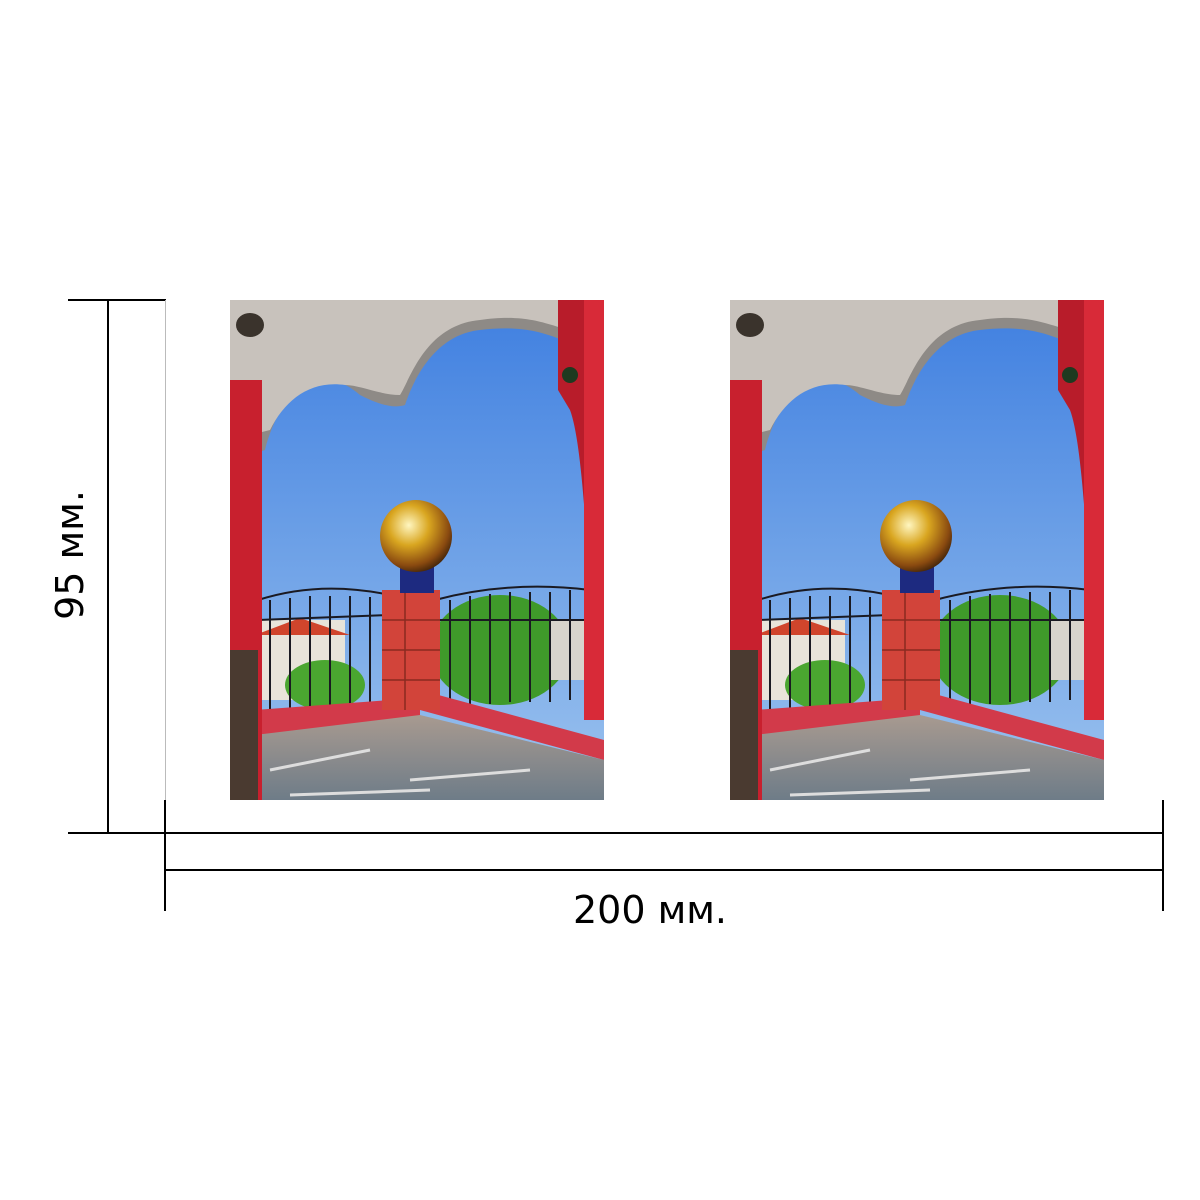  Describe the element at coordinates (165, 550) in the screenshot. I see `height-guide` at that location.